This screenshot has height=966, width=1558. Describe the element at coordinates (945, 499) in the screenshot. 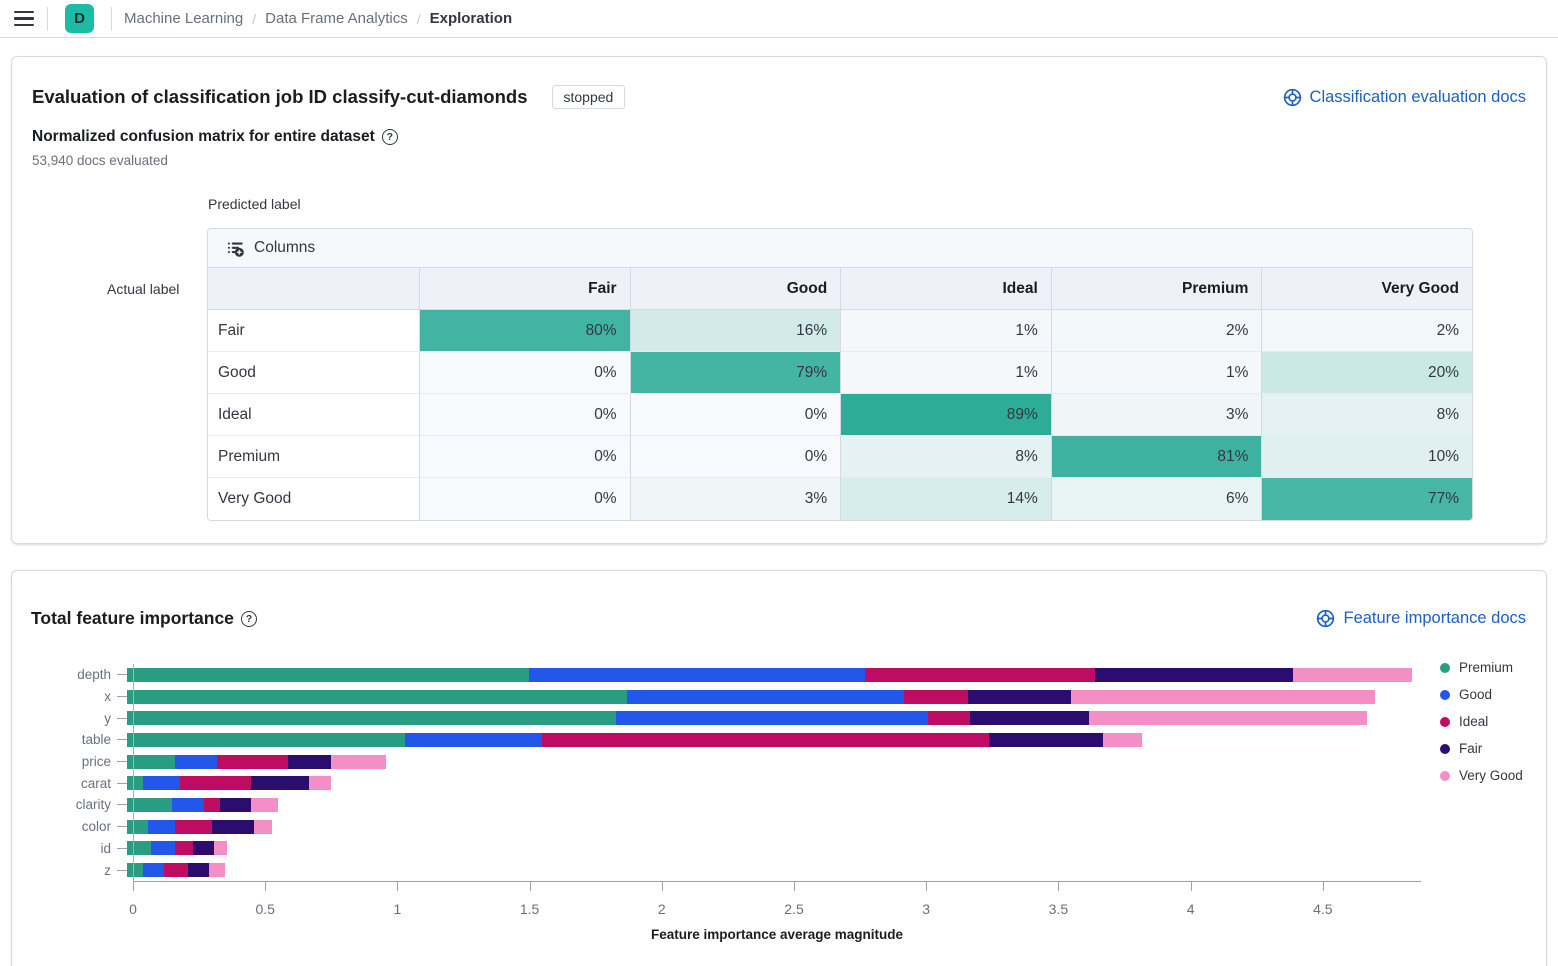

I see `matrix-cell: 14%` at that location.